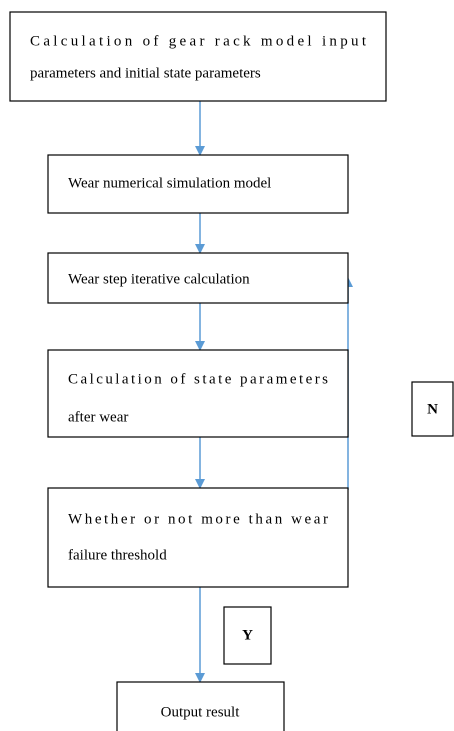  What do you see at coordinates (117, 555) in the screenshot?
I see `box-text: failure threshold` at bounding box center [117, 555].